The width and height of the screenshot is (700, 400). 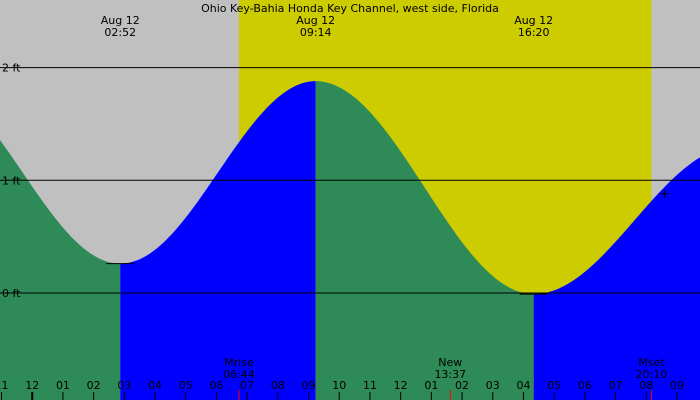 I want to click on rising-tide-area, so click(x=616, y=278).